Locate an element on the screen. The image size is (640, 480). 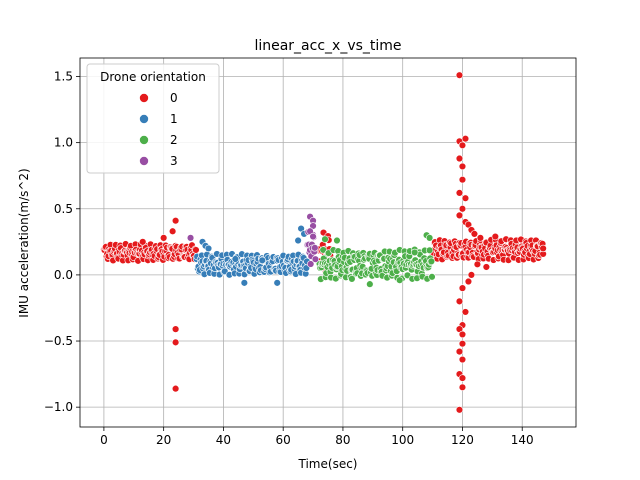
legend-title: Drone orientation is located at coordinates (153, 77).